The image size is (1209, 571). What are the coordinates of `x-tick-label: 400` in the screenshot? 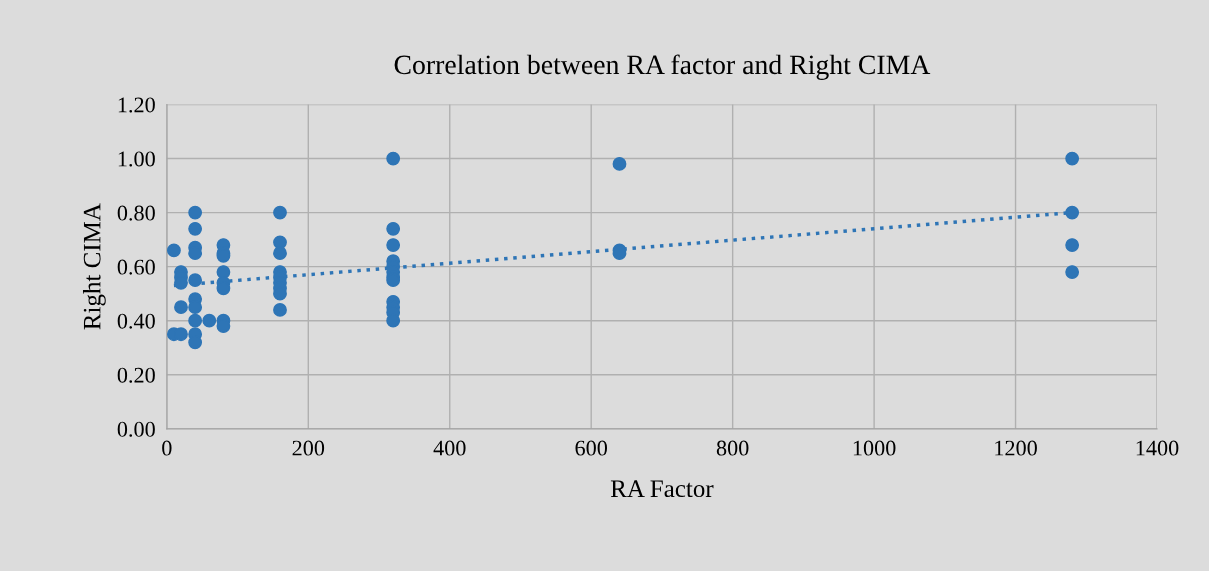 It's located at (449, 448).